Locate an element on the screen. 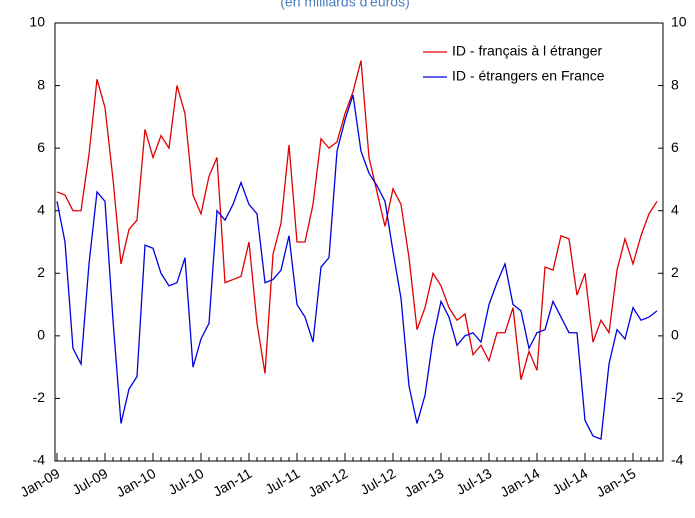  y2-tick-label: 2 is located at coordinates (675, 272).